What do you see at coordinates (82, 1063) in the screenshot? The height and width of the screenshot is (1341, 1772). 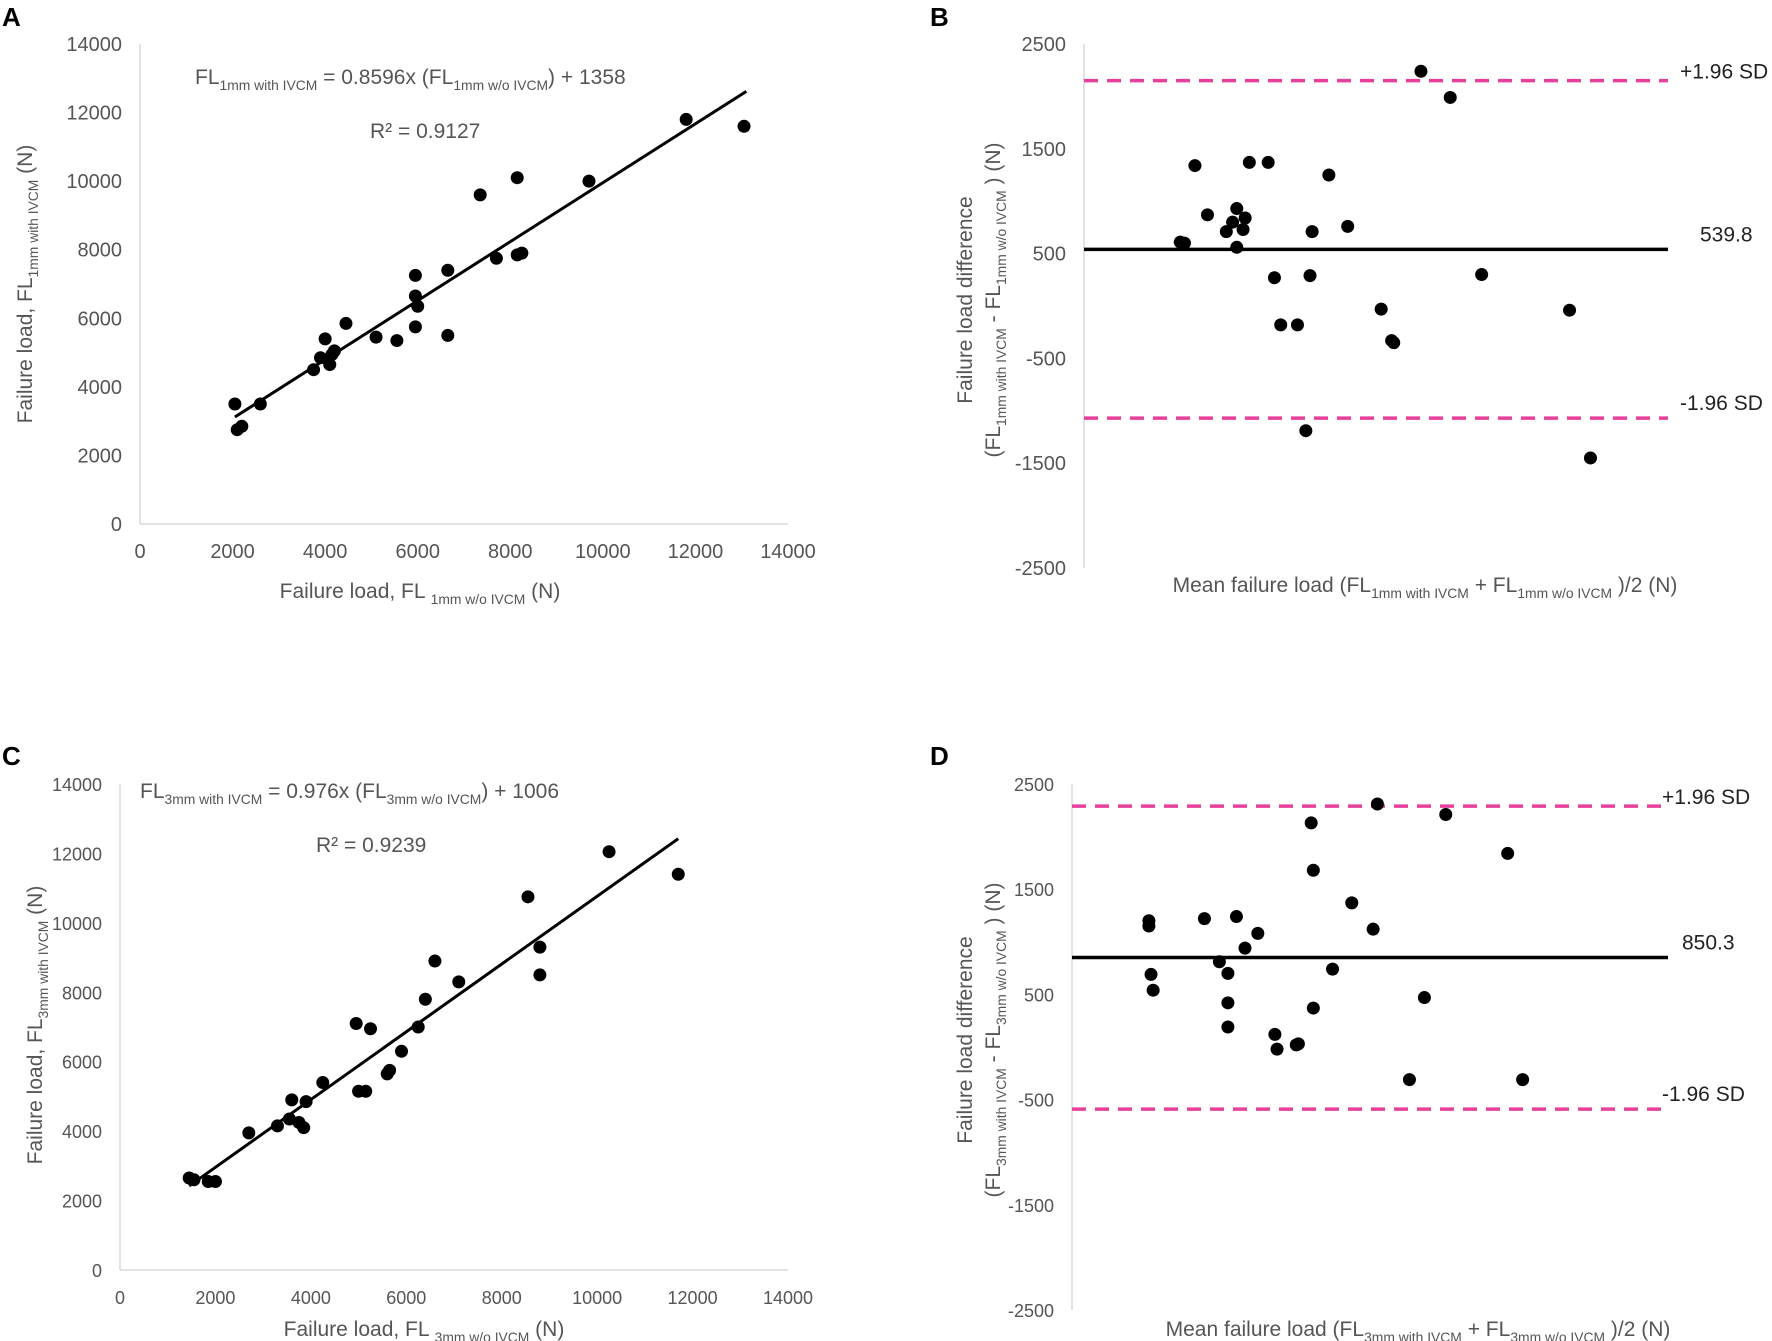 I see `y-tick-label: 6000` at bounding box center [82, 1063].